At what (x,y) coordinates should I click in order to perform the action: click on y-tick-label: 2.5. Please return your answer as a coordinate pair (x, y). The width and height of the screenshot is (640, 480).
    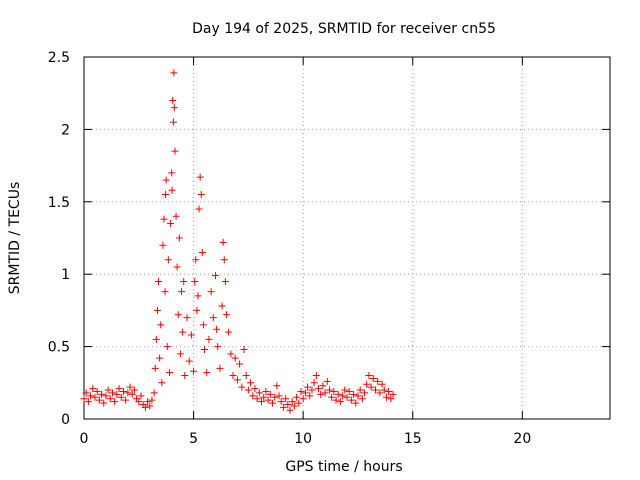
    Looking at the image, I should click on (59, 58).